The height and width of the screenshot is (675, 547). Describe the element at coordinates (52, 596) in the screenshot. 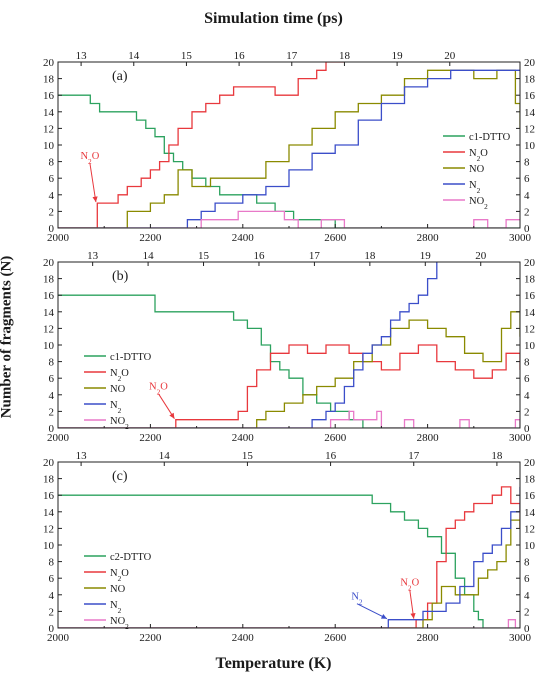

I see `y-tick-label-left: 4` at that location.